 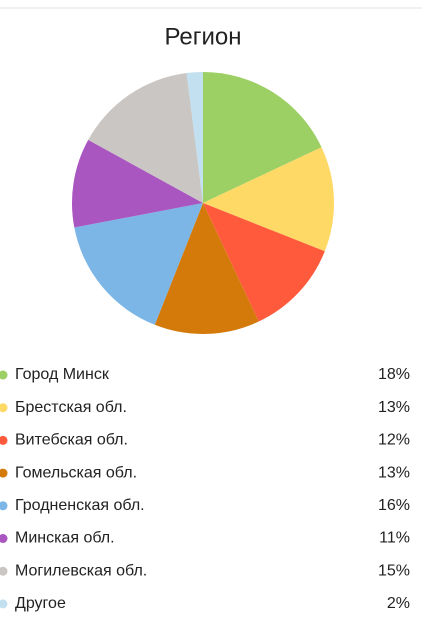 I want to click on legend-label: Город Минск, so click(x=62, y=374).